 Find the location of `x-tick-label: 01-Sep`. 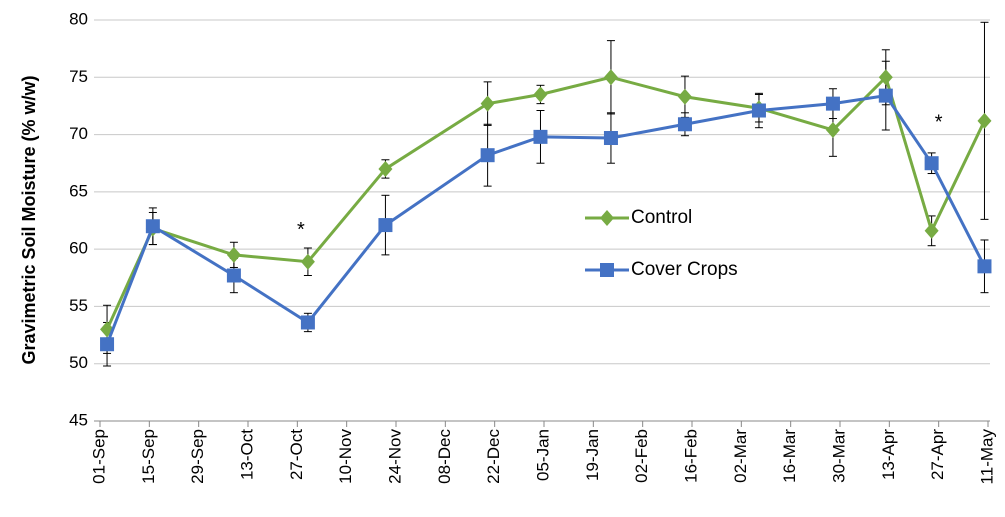

x-tick-label: 01-Sep is located at coordinates (98, 456).